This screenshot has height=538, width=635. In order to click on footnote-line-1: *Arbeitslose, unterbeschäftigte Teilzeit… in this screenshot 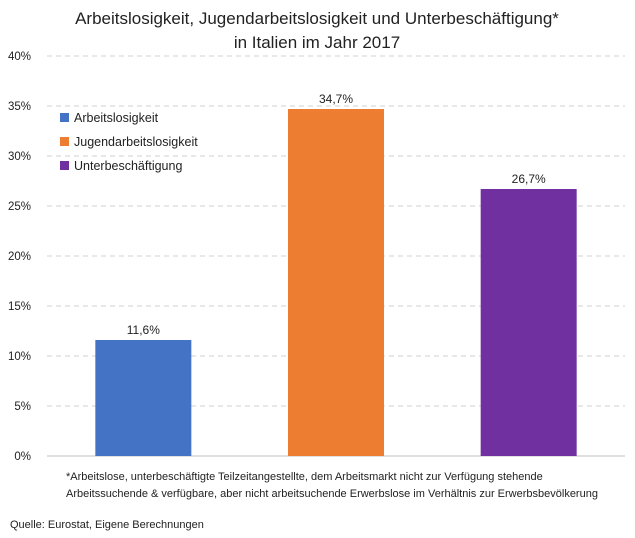, I will do `click(304, 477)`.